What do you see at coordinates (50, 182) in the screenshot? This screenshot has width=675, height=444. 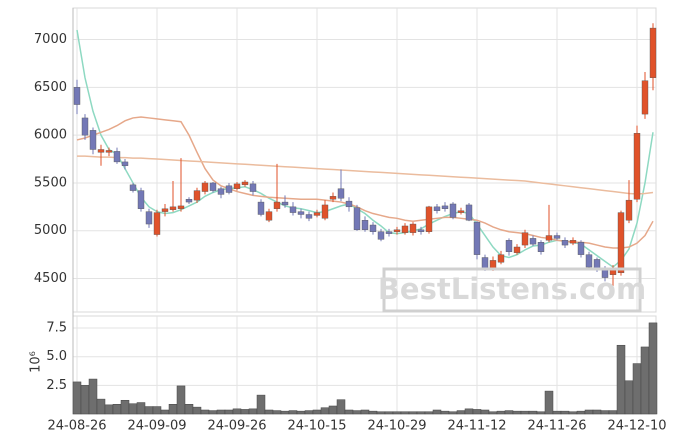 I see `y-tick-label: 5500` at bounding box center [50, 182].